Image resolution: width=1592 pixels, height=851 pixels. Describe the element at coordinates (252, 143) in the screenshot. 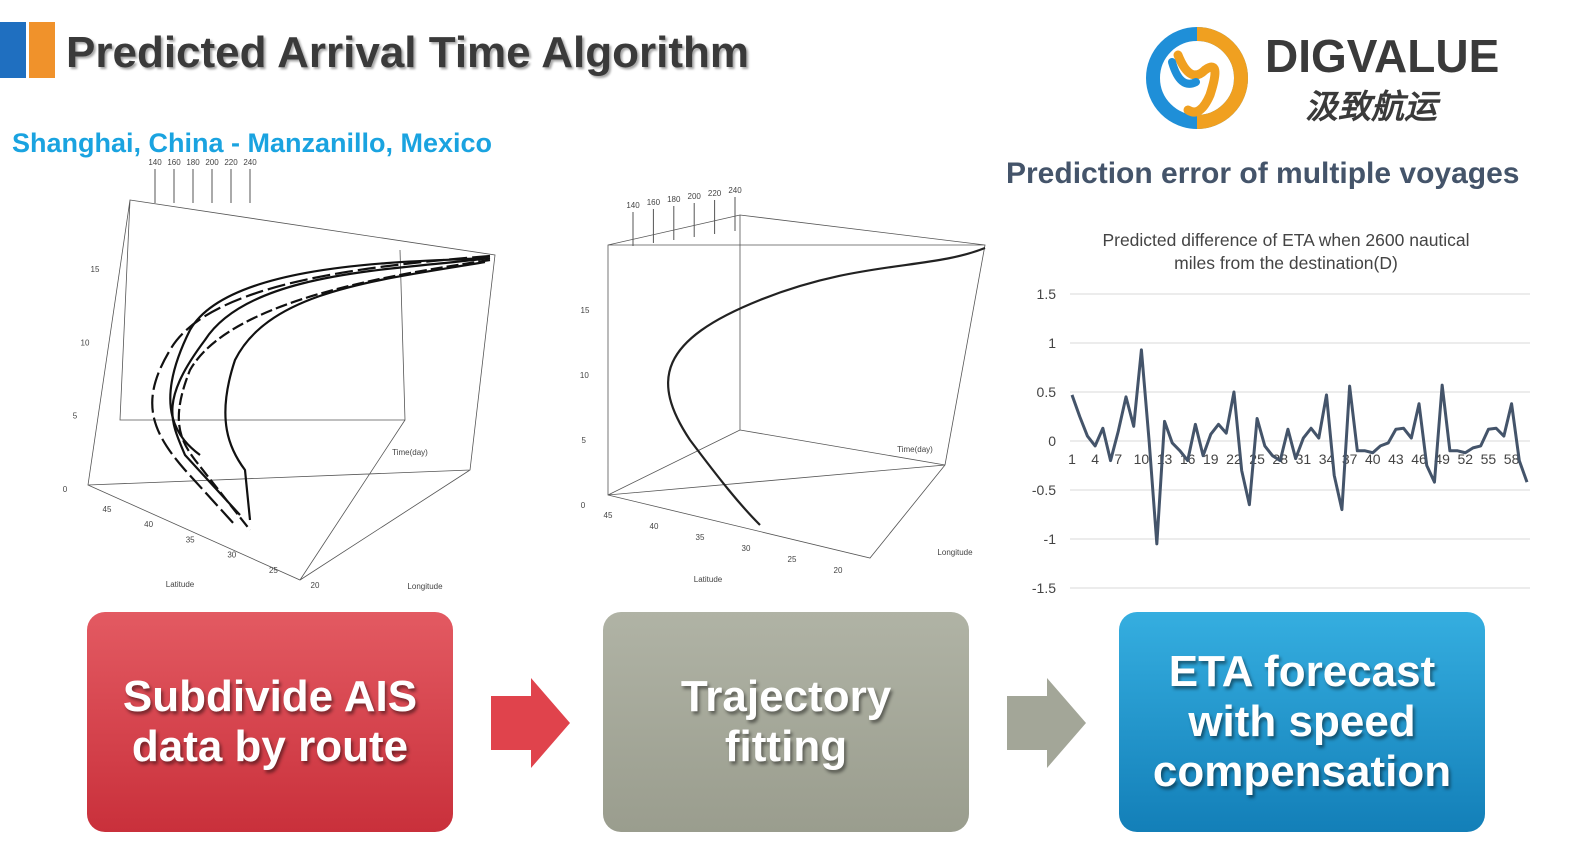

I see `route-label: Shanghai, China - Manzanillo, Mexico` at that location.